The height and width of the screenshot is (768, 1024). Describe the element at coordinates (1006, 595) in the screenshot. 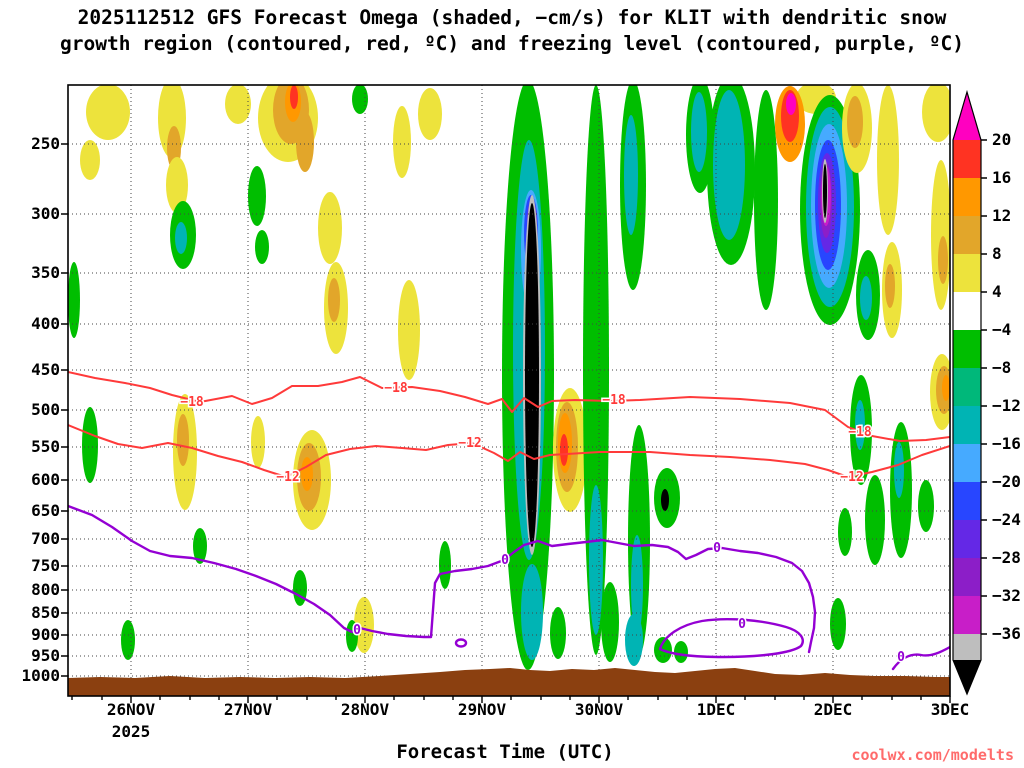

I see `colorbar-tick-label: −32` at that location.